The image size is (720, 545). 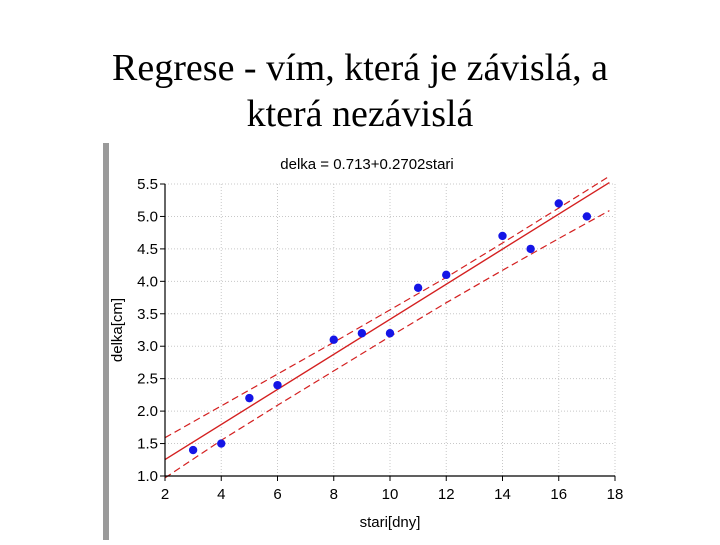 I want to click on y-tick-label-3: 2.5, so click(x=147, y=379).